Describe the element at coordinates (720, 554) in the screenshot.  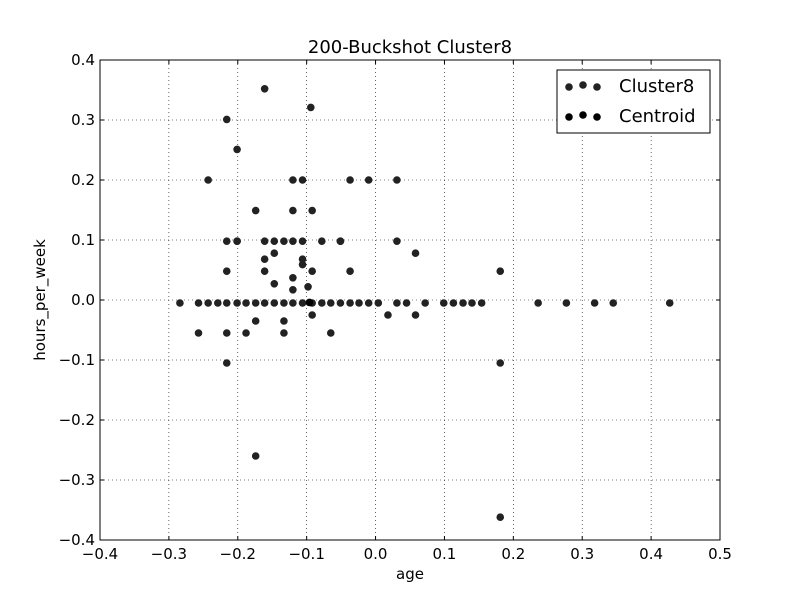
I see `x-tick-label: 0.5` at that location.